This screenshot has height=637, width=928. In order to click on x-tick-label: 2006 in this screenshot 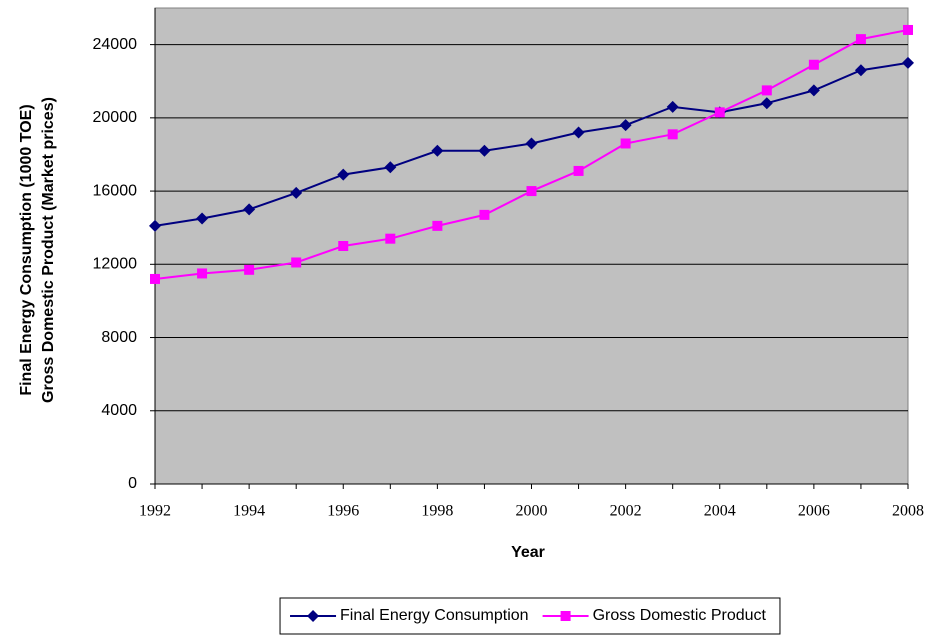, I will do `click(814, 511)`.